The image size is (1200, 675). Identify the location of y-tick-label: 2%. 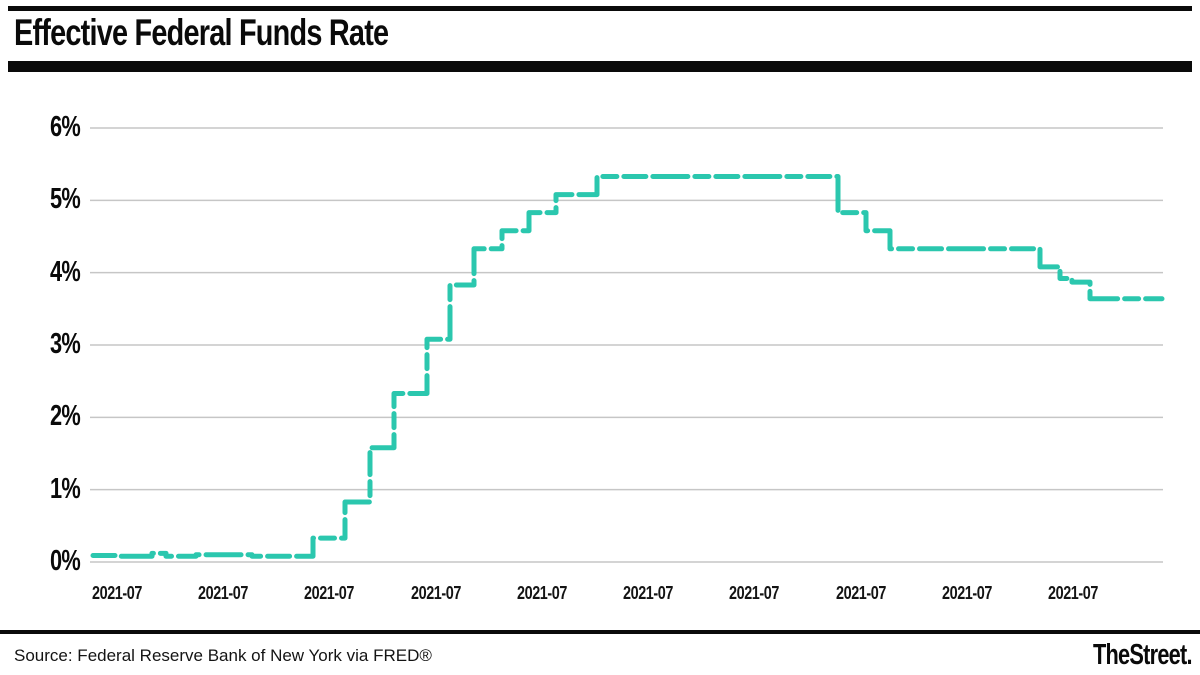
(65, 416).